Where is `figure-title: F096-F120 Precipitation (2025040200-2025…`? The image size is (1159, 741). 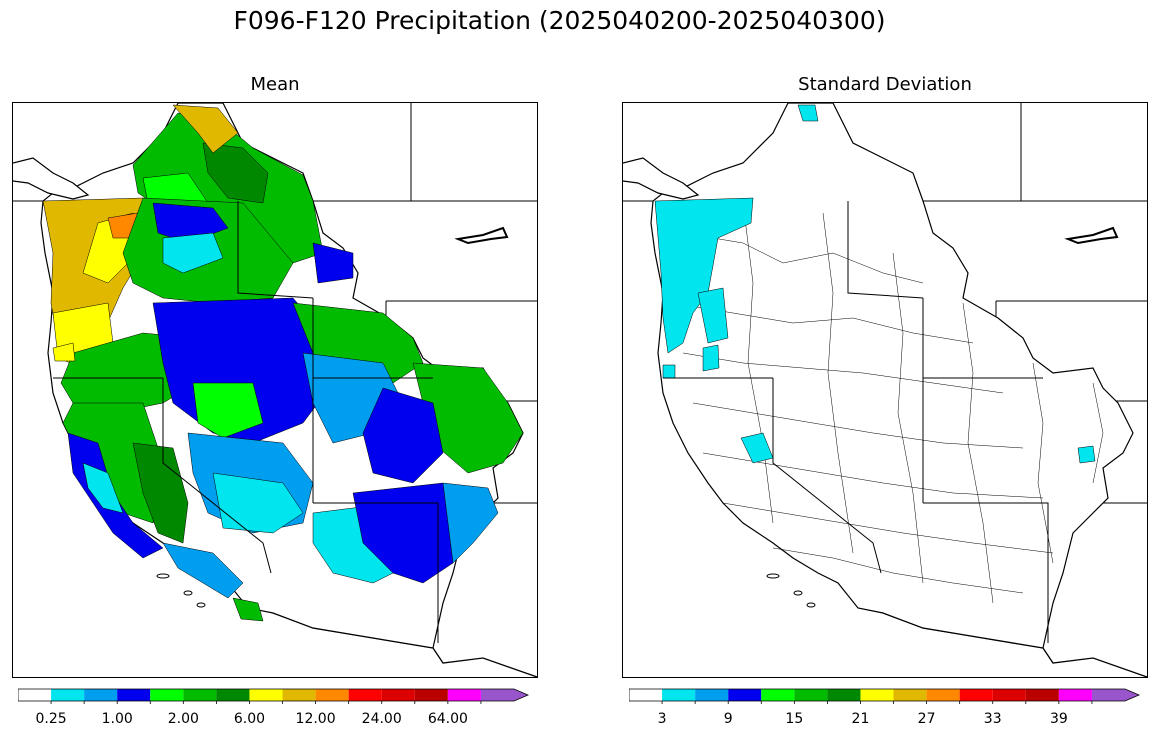 figure-title: F096-F120 Precipitation (2025040200-2025… is located at coordinates (559, 20).